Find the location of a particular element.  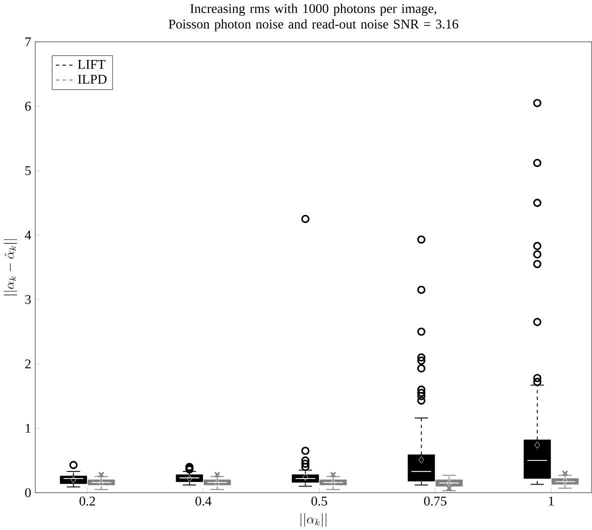

y-tick-label: 4 is located at coordinates (28, 235).